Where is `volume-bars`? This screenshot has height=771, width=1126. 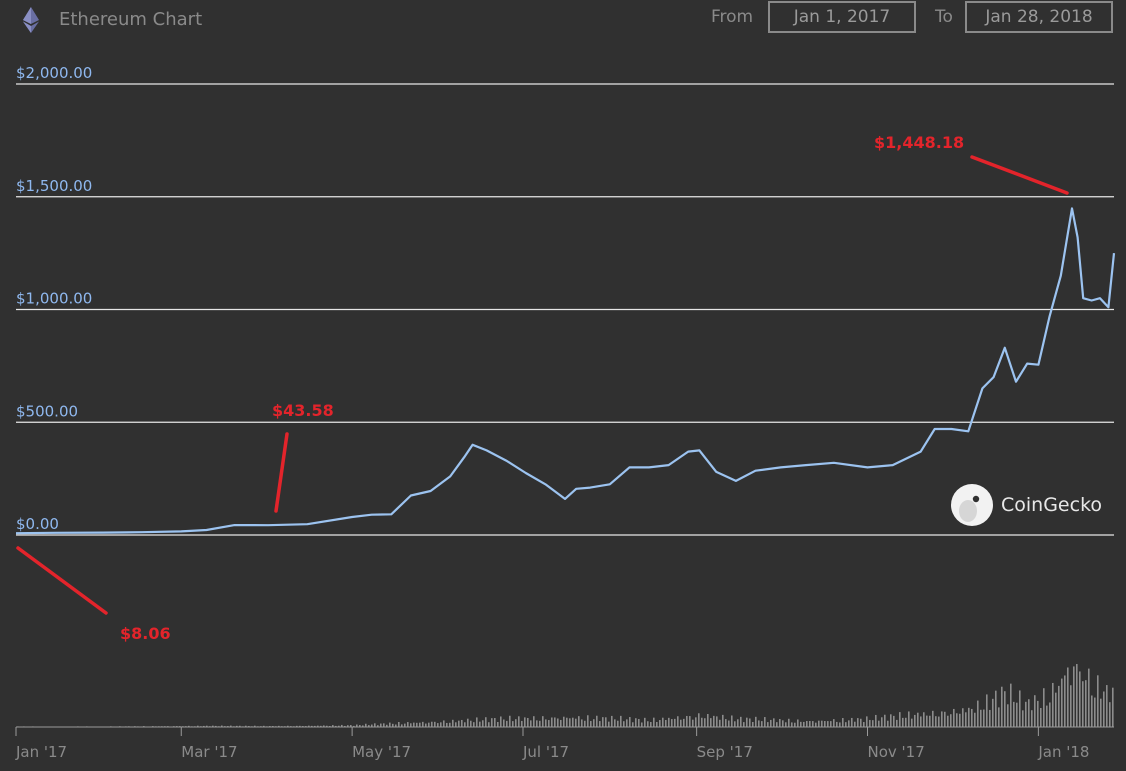 volume-bars is located at coordinates (565, 695).